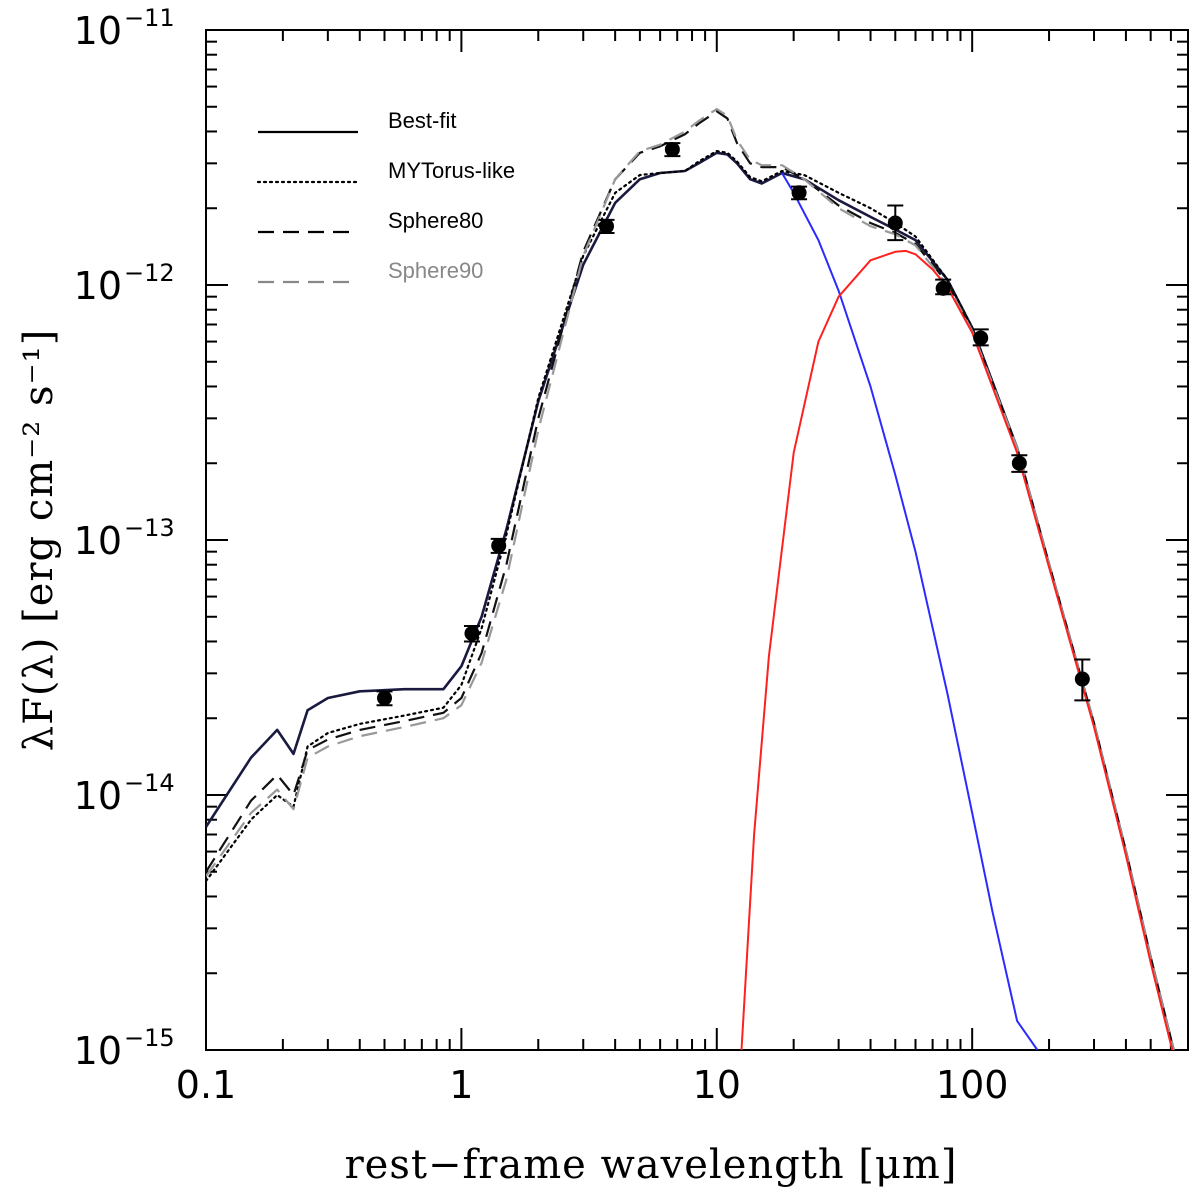  Describe the element at coordinates (451, 170) in the screenshot. I see `legend-label: MYTorus-like` at that location.